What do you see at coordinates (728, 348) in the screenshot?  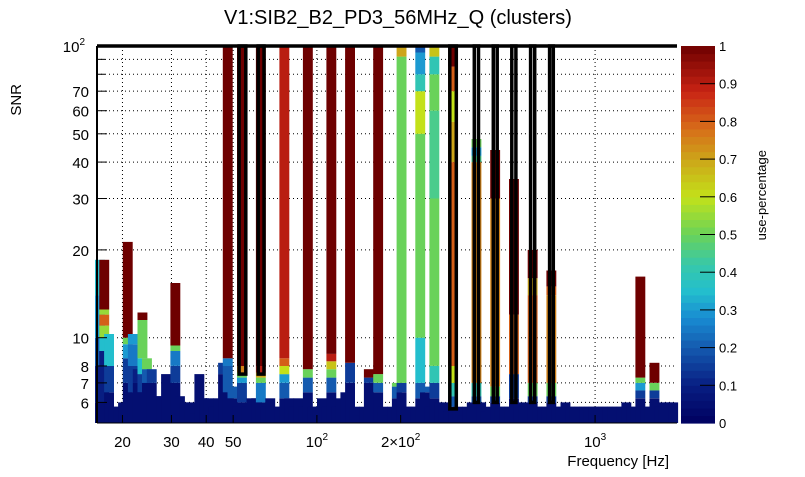 I see `colorbar-tick-label: 0.2` at bounding box center [728, 348].